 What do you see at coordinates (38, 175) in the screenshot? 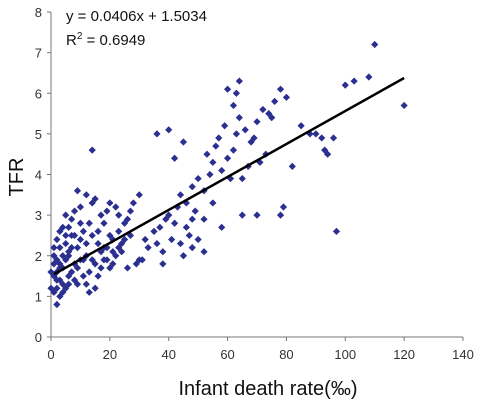
I see `y-tick-label: 4` at bounding box center [38, 175].